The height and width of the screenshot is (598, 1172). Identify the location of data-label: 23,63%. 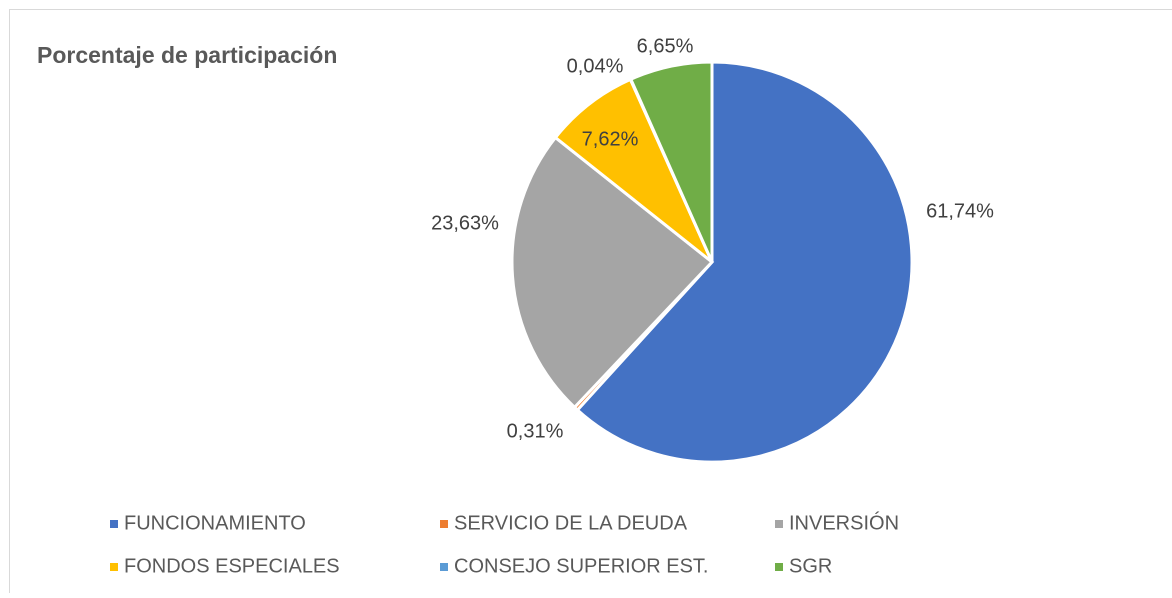
(465, 223).